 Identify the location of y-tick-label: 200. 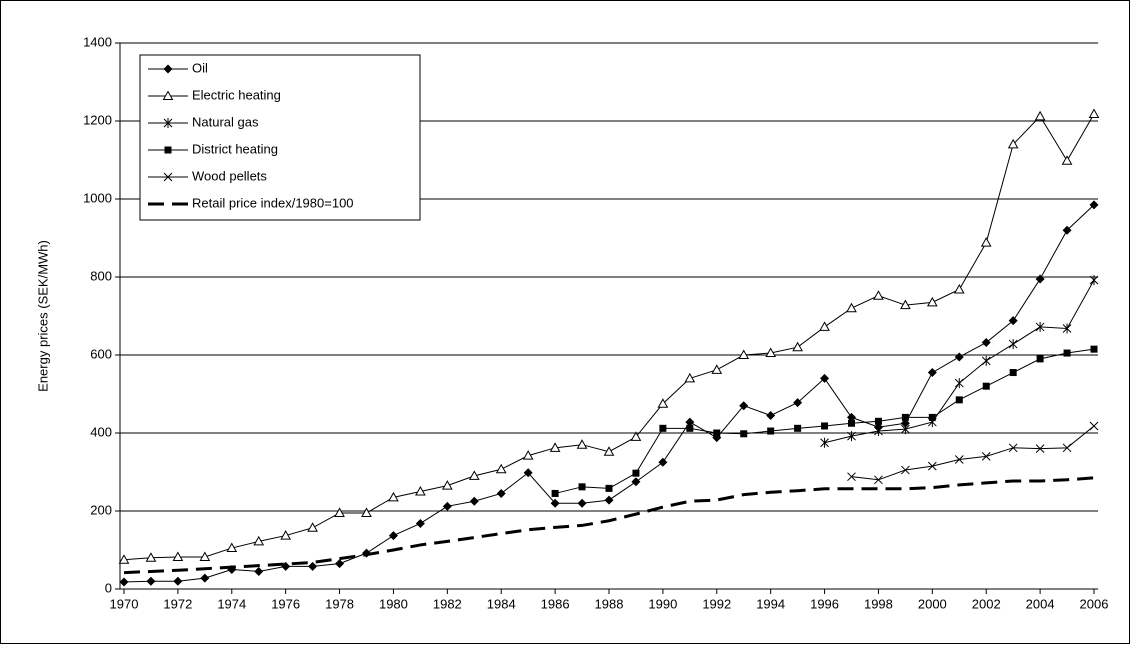
(101, 509).